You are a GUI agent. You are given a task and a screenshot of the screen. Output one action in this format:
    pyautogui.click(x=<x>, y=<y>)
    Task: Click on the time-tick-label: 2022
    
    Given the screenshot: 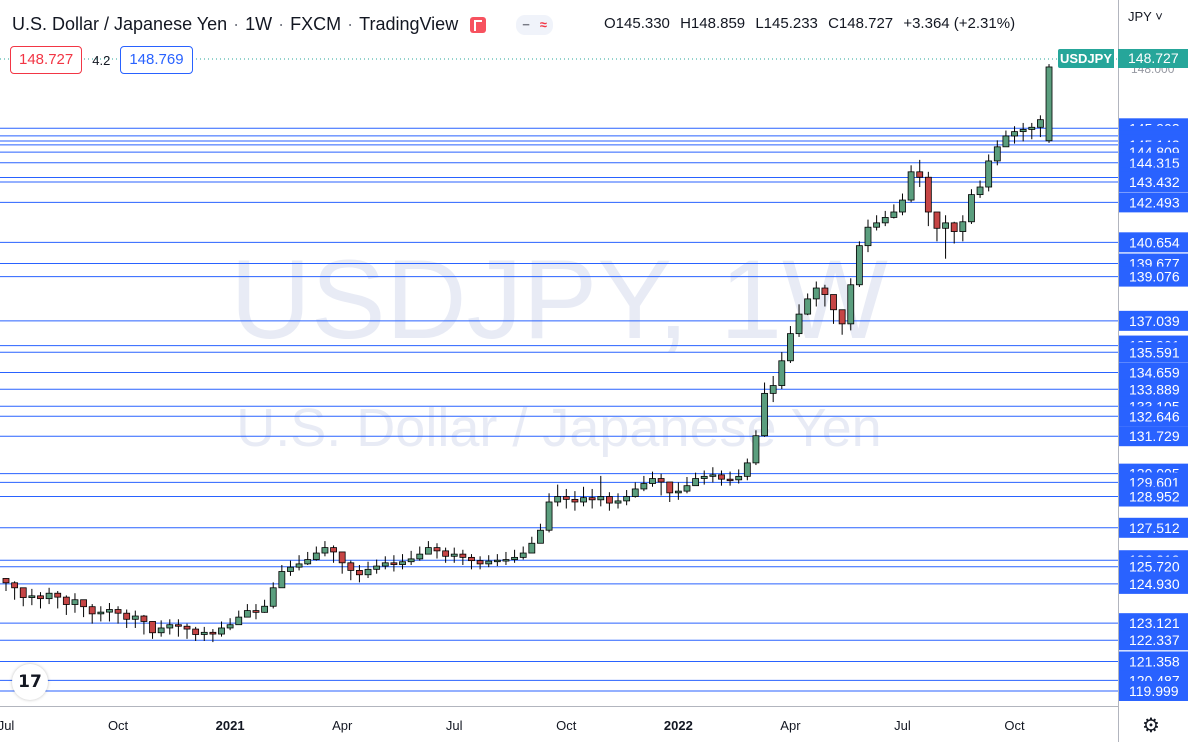 What is the action you would take?
    pyautogui.click(x=678, y=725)
    